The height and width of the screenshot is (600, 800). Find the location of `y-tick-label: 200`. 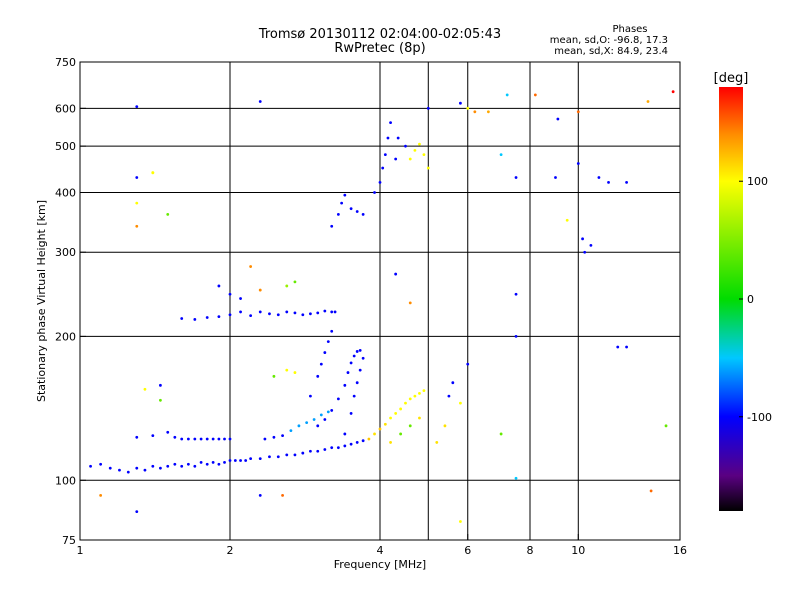

y-tick-label: 200 is located at coordinates (65, 336).